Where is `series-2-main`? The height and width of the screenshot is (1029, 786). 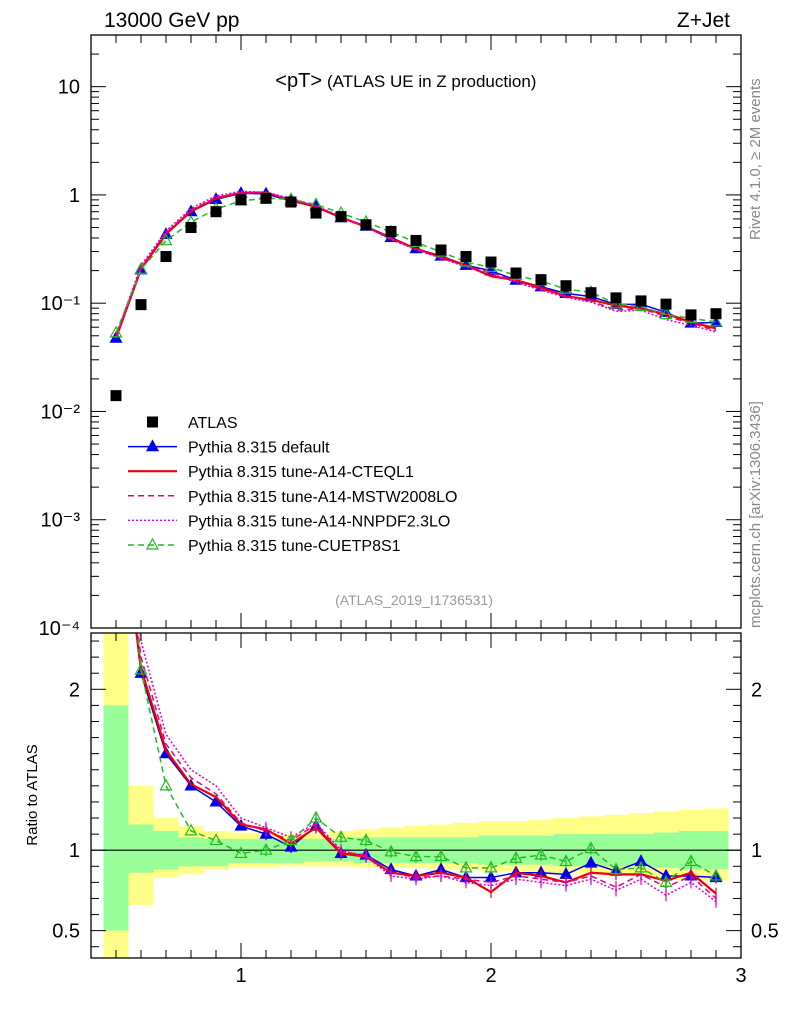 series-2-main is located at coordinates (415, 265).